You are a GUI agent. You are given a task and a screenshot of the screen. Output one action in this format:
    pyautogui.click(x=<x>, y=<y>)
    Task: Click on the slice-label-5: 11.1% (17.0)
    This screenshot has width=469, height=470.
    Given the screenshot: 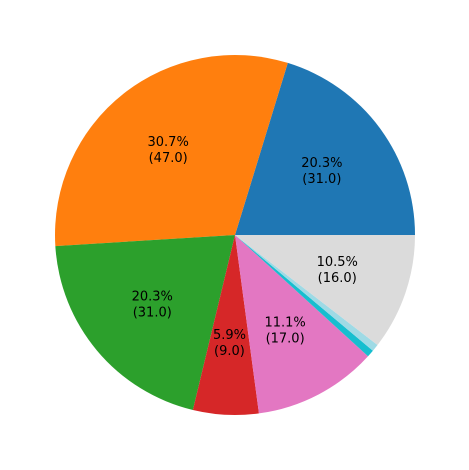 What is the action you would take?
    pyautogui.click(x=284, y=331)
    